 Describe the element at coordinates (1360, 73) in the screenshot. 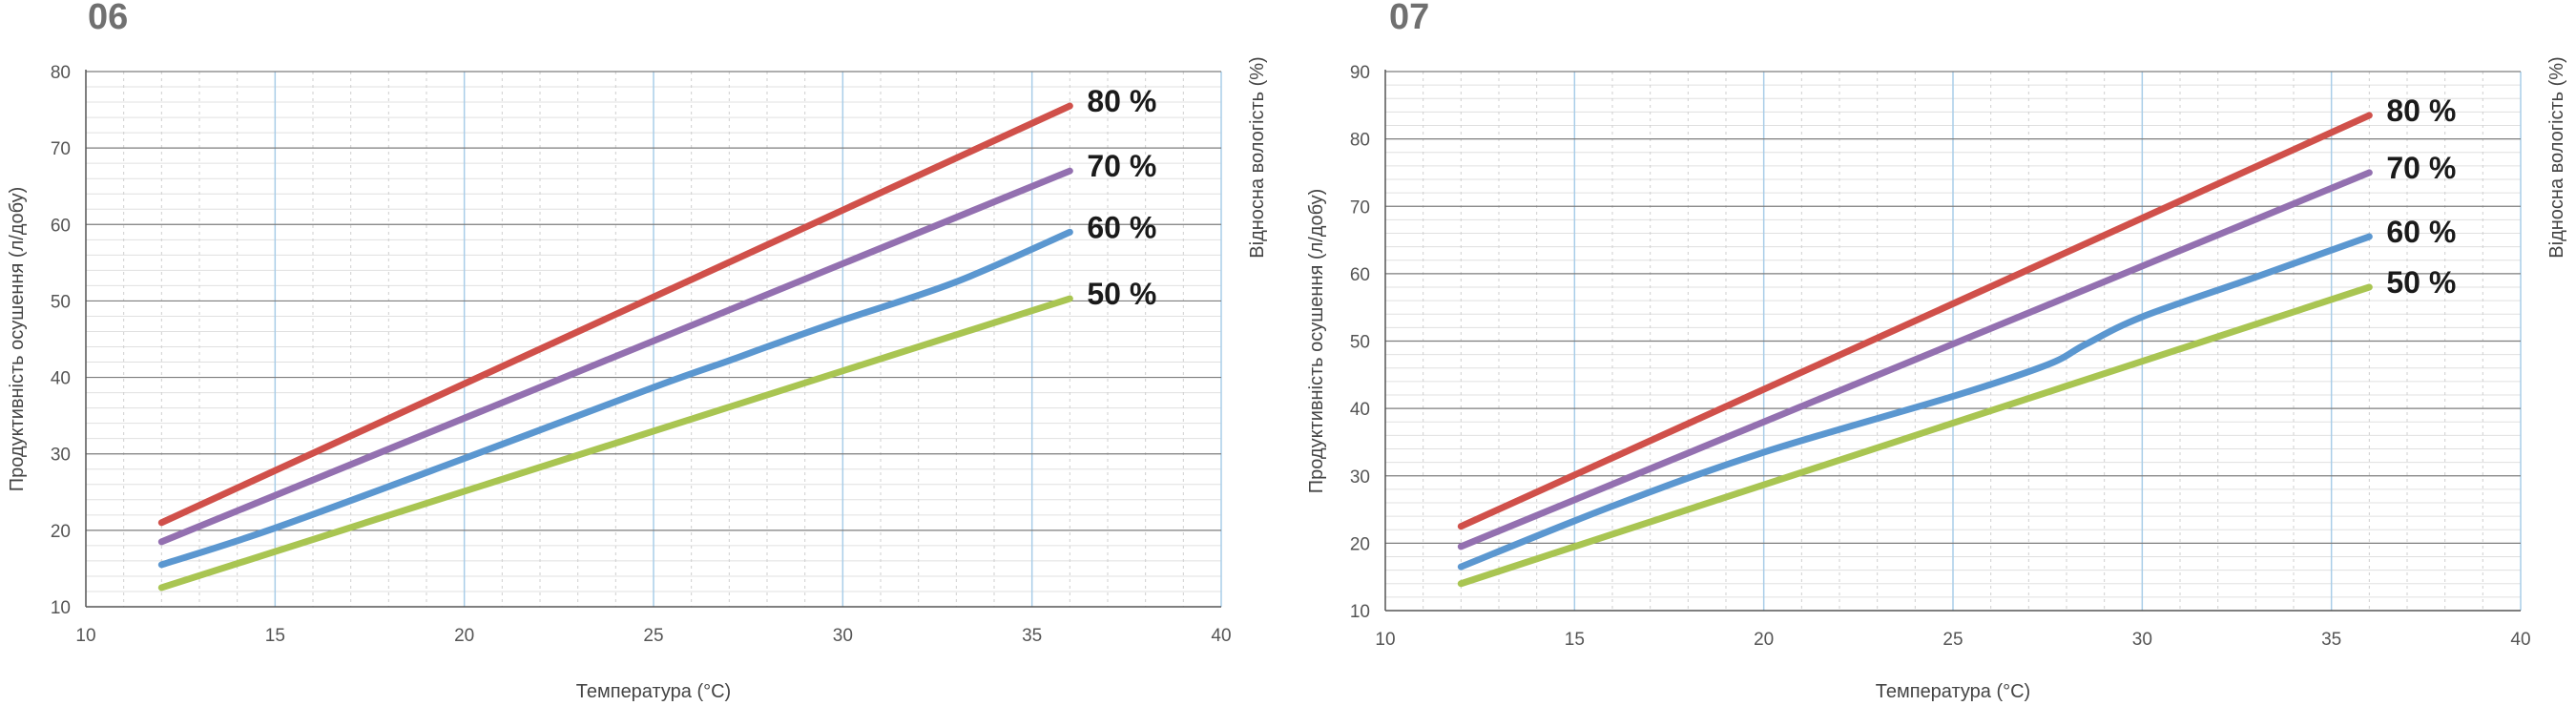

I see `y-tick-label: 90` at that location.